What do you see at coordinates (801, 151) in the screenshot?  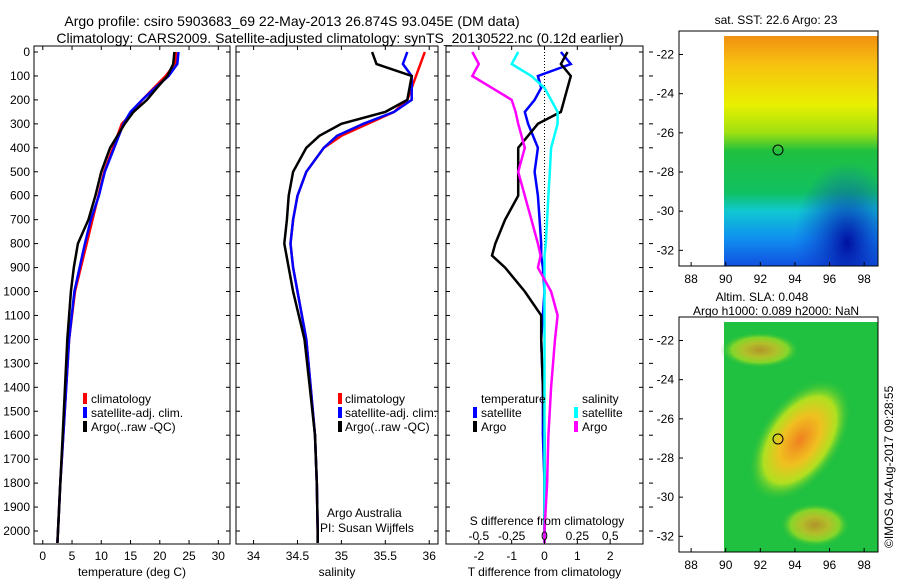 I see `sst-heatmap-cold-patch` at bounding box center [801, 151].